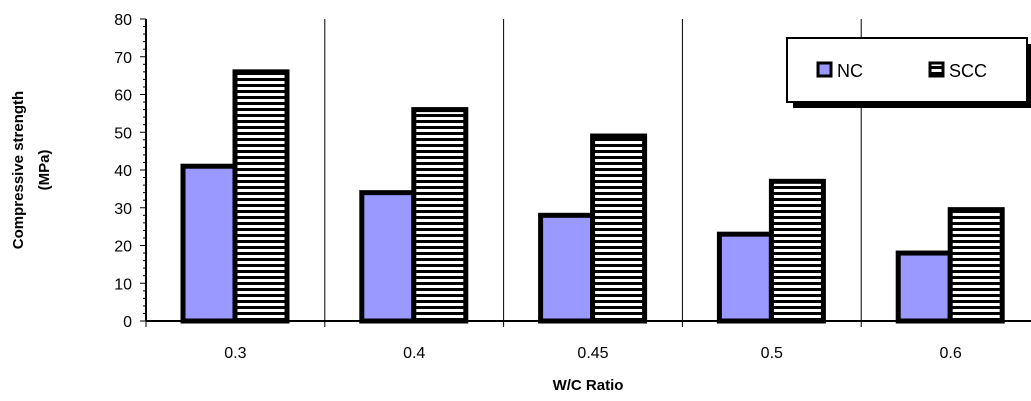 The width and height of the screenshot is (1031, 401). I want to click on y-axis-title-line-1: Compressive strength, so click(18, 170).